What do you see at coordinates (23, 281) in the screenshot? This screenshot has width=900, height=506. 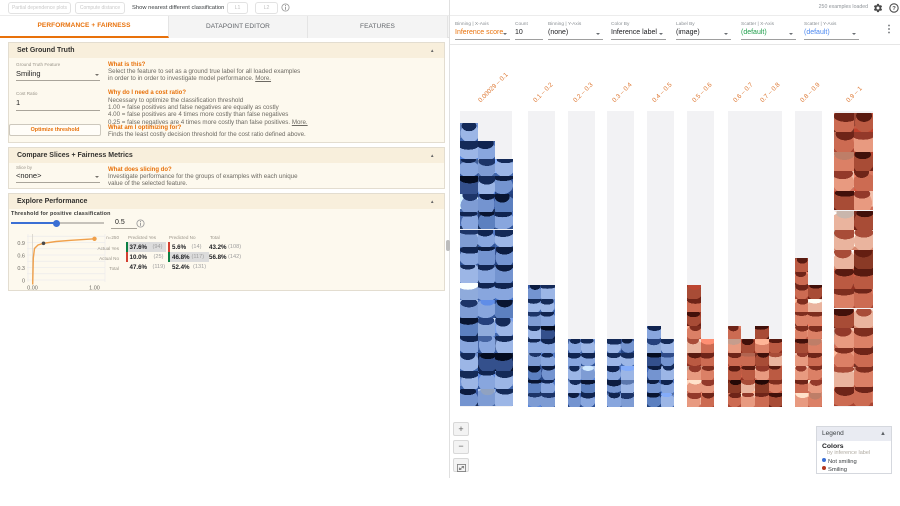 I see `svg-text: 0` at bounding box center [23, 281].